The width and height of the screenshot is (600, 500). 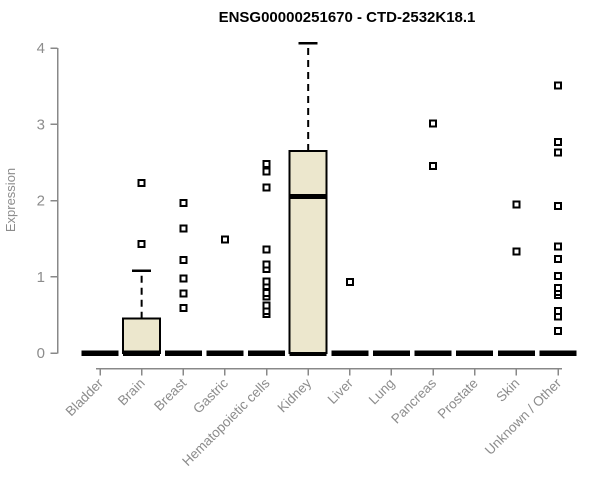 I want to click on y-tick-label: 2, so click(x=41, y=201).